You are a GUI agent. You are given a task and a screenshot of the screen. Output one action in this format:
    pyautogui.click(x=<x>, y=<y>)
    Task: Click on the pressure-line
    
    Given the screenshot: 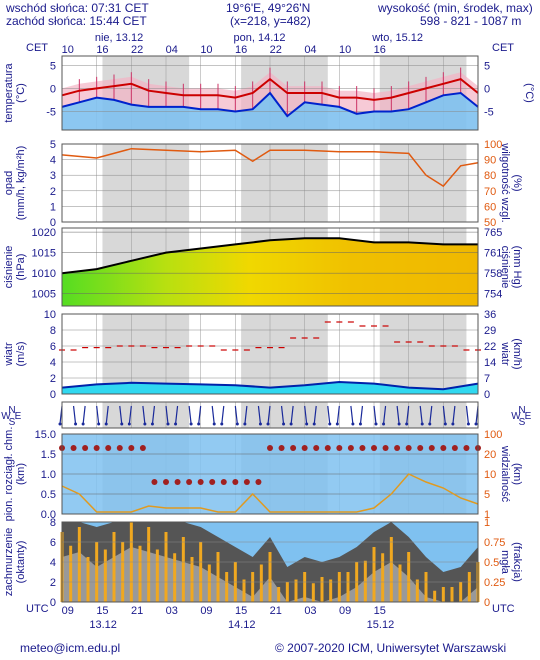 What is the action you would take?
    pyautogui.click(x=269, y=256)
    